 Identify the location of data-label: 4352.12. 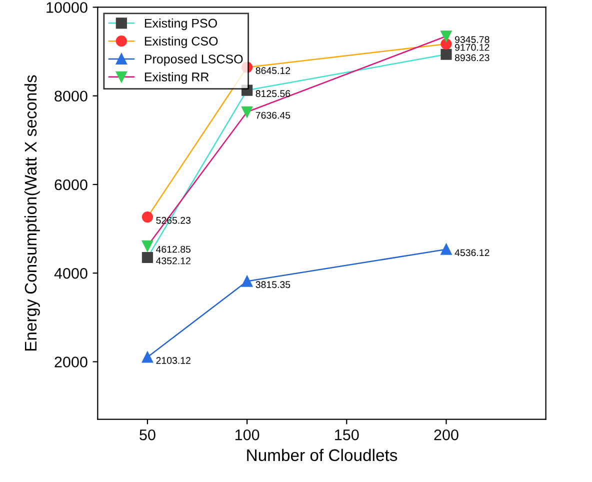
(173, 260).